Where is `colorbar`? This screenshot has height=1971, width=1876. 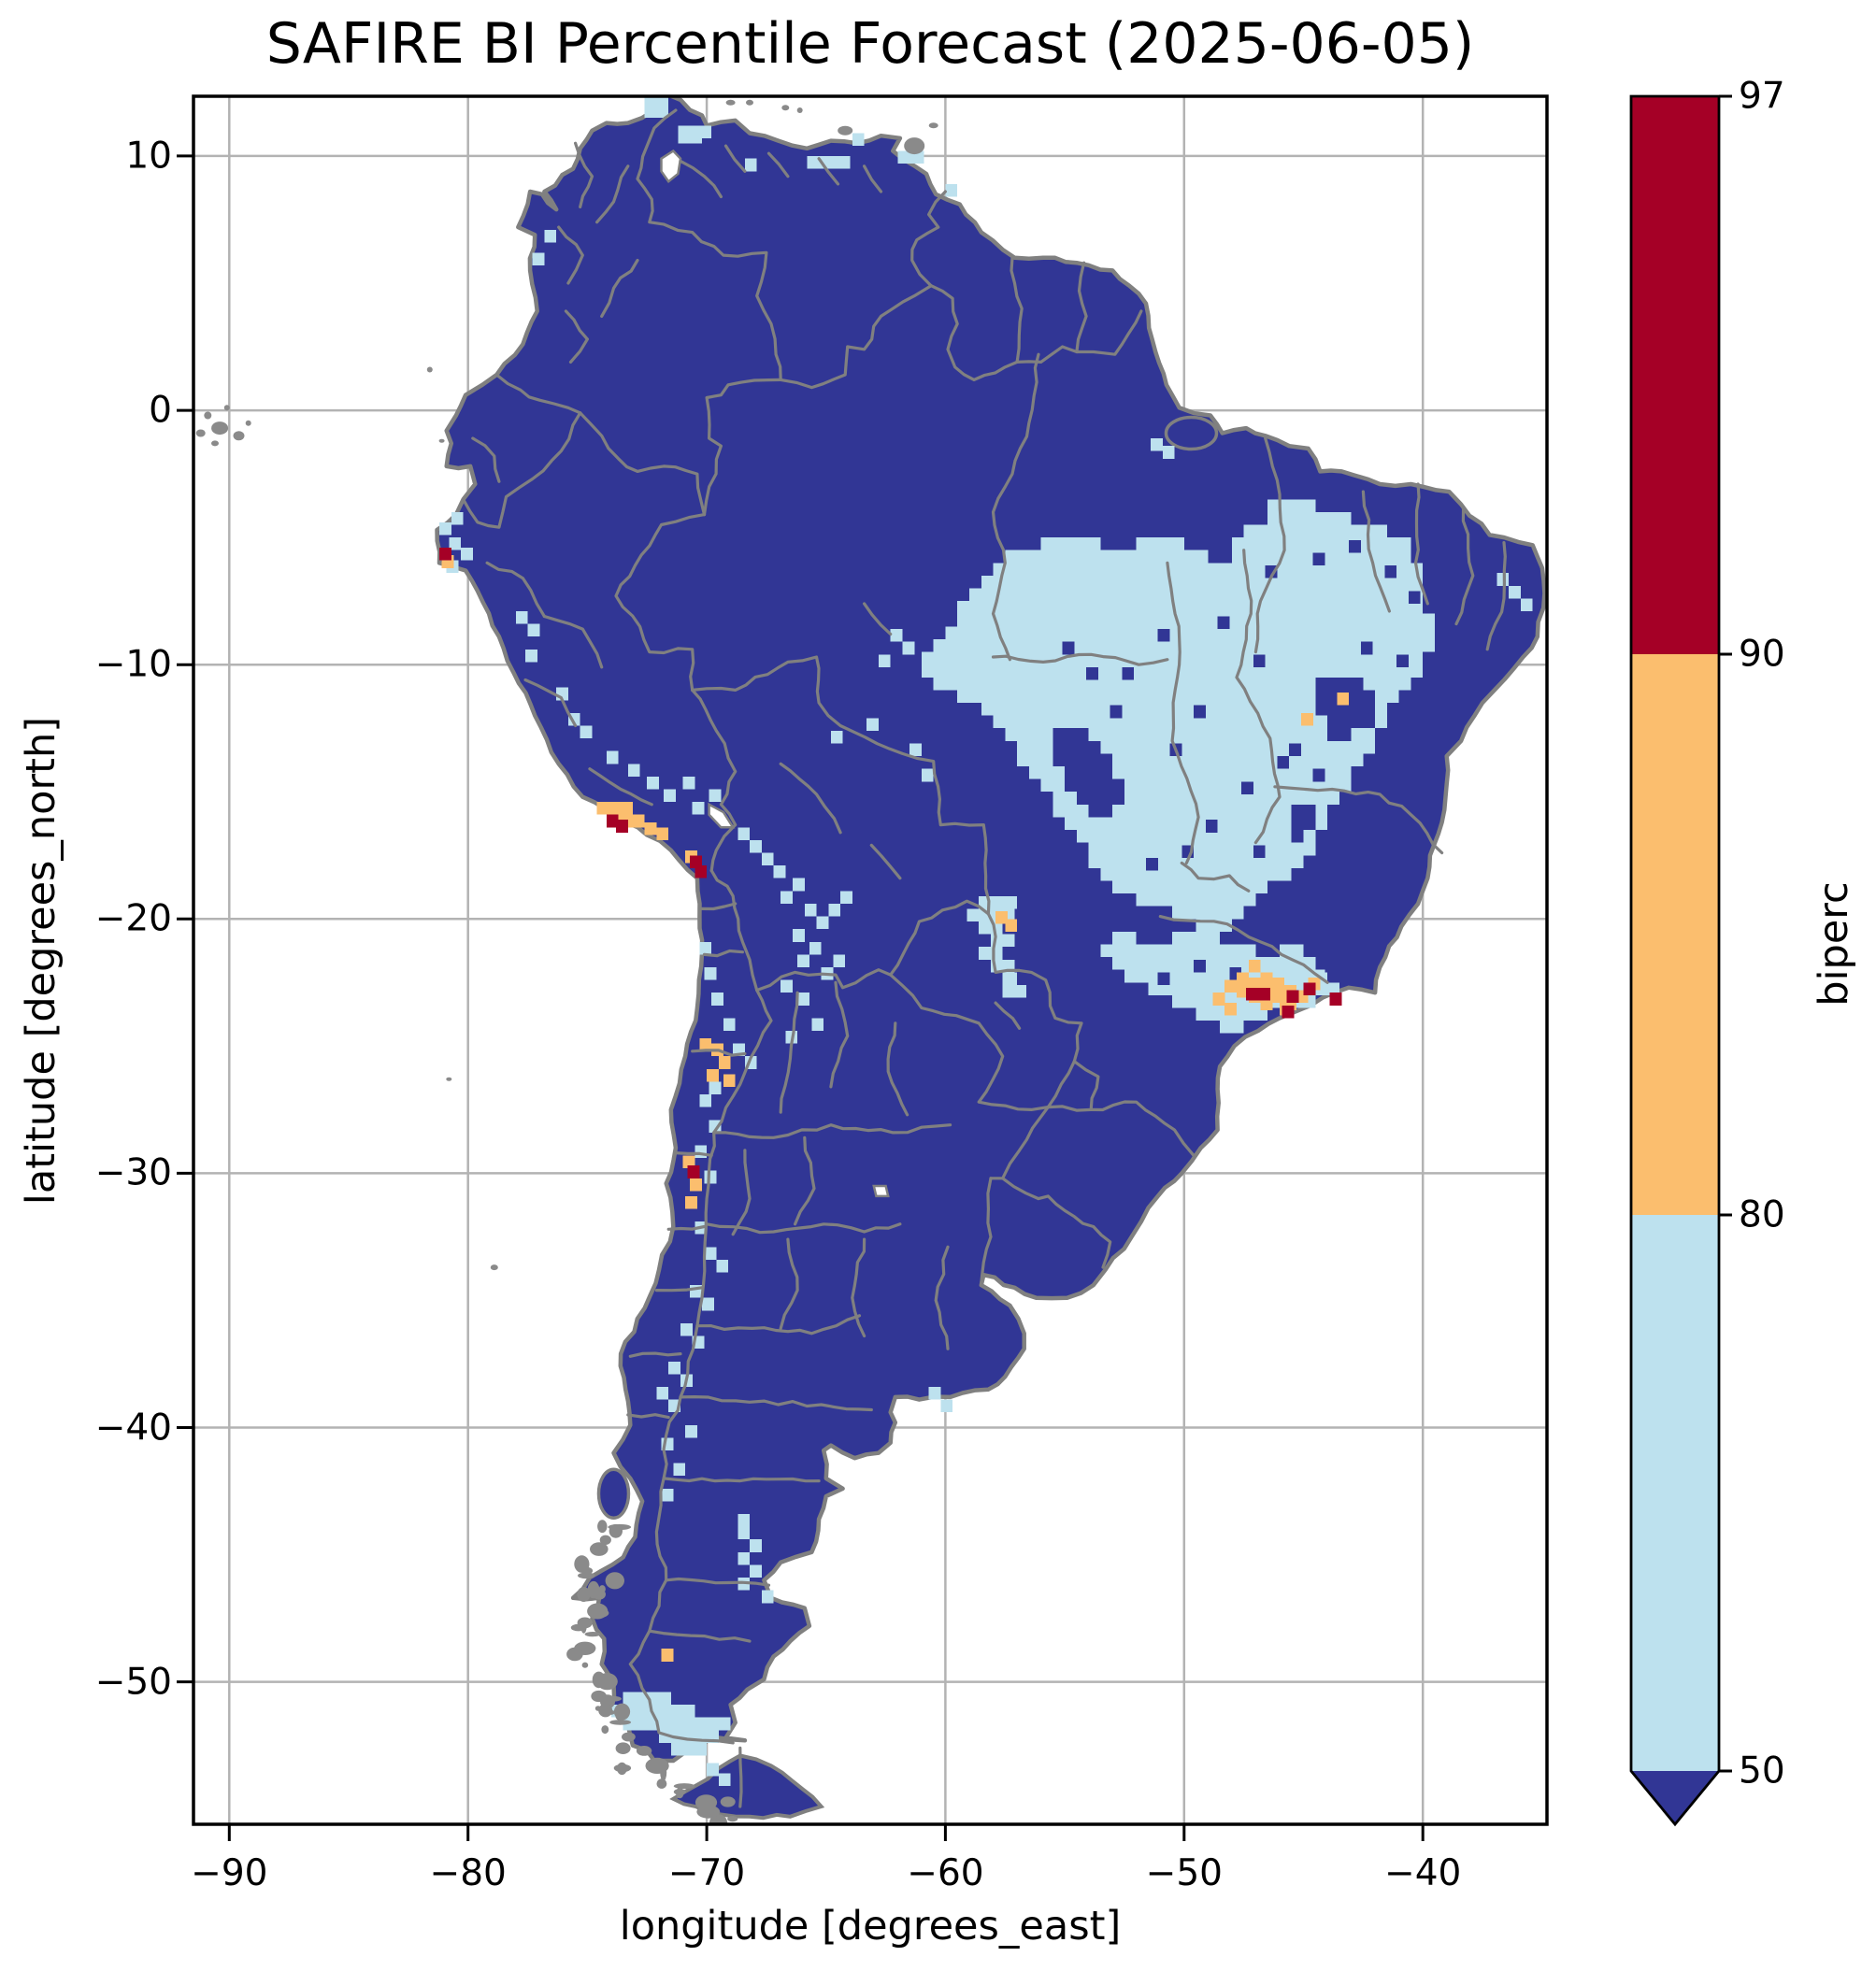
colorbar is located at coordinates (1681, 960).